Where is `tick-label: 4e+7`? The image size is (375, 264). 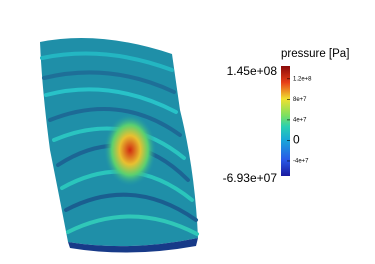
tick-label: 4e+7 is located at coordinates (300, 120).